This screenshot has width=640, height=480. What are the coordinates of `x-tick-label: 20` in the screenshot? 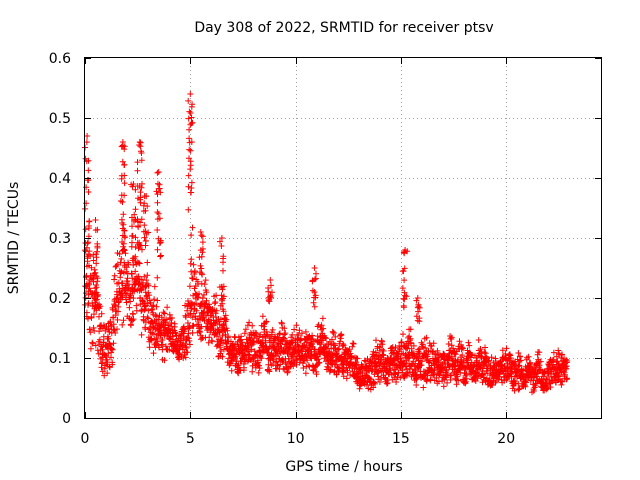 It's located at (506, 439).